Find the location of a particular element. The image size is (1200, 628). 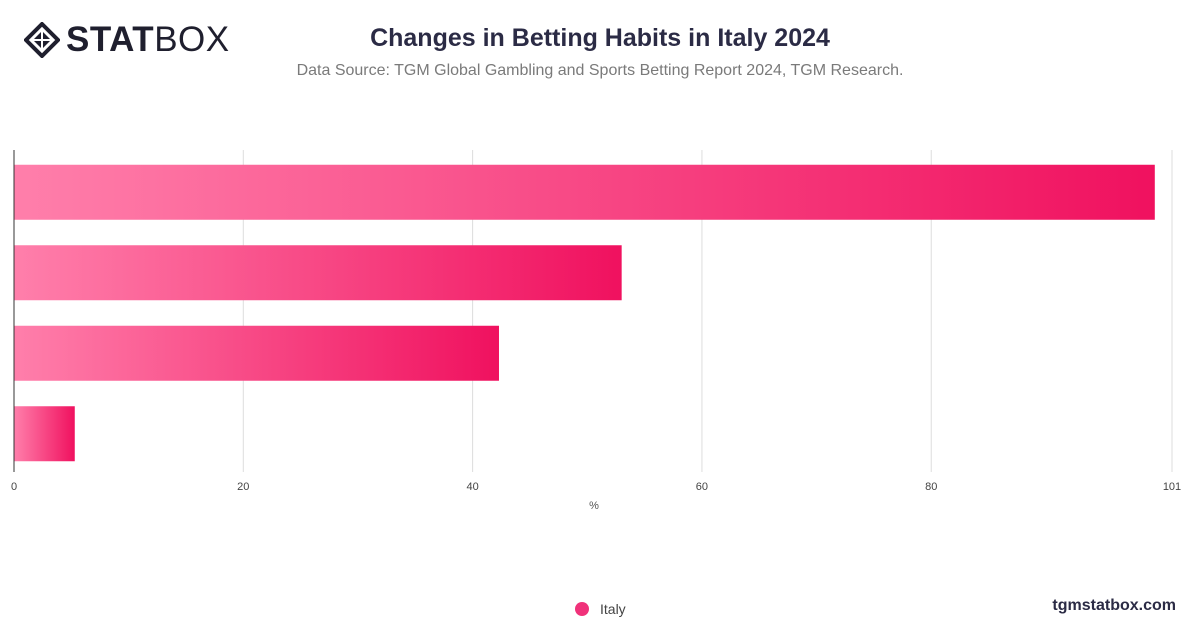

x-tick-label: 80 is located at coordinates (931, 487).